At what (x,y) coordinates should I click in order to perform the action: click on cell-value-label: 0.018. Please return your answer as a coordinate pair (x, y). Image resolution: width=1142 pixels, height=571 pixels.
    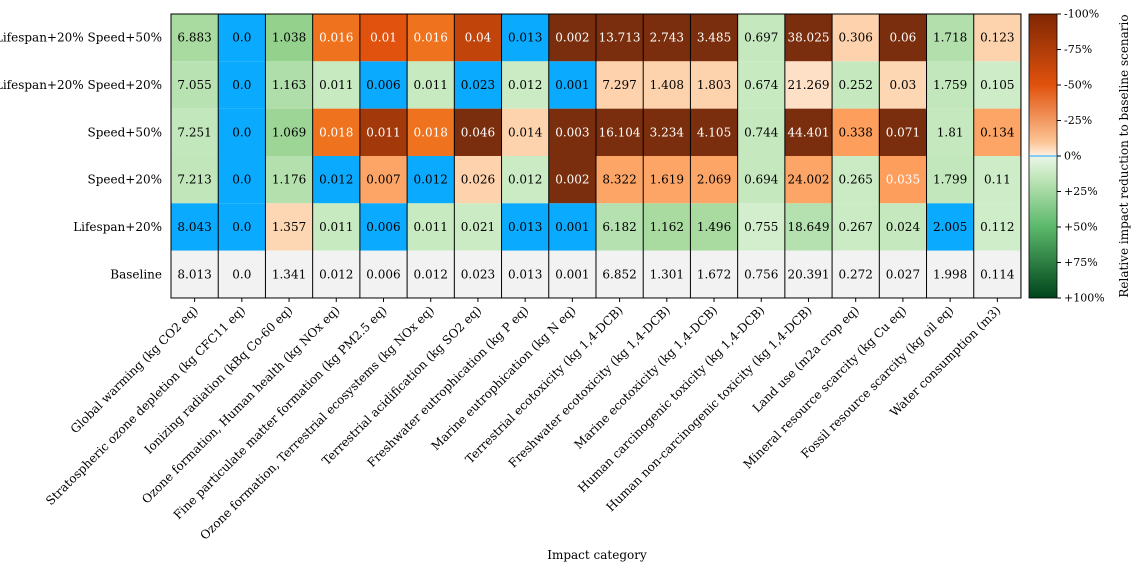
    Looking at the image, I should click on (336, 132).